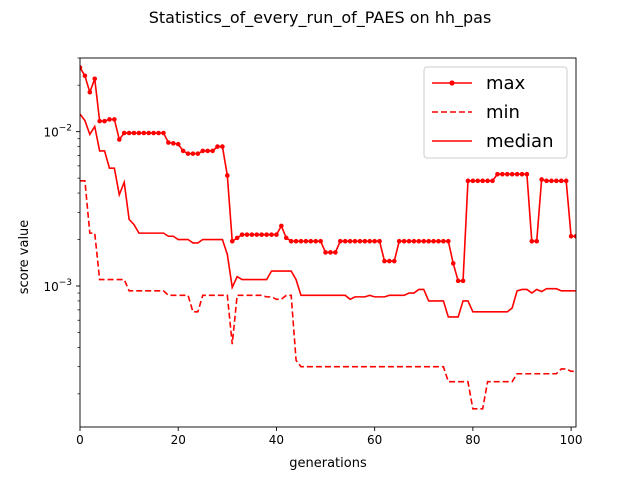 This screenshot has height=480, width=640. I want to click on y-axis-label: score value, so click(24, 257).